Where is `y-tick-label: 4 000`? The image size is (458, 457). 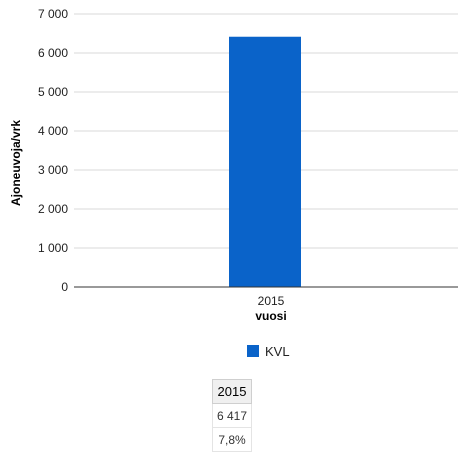
y-tick-label: 4 000 is located at coordinates (53, 131).